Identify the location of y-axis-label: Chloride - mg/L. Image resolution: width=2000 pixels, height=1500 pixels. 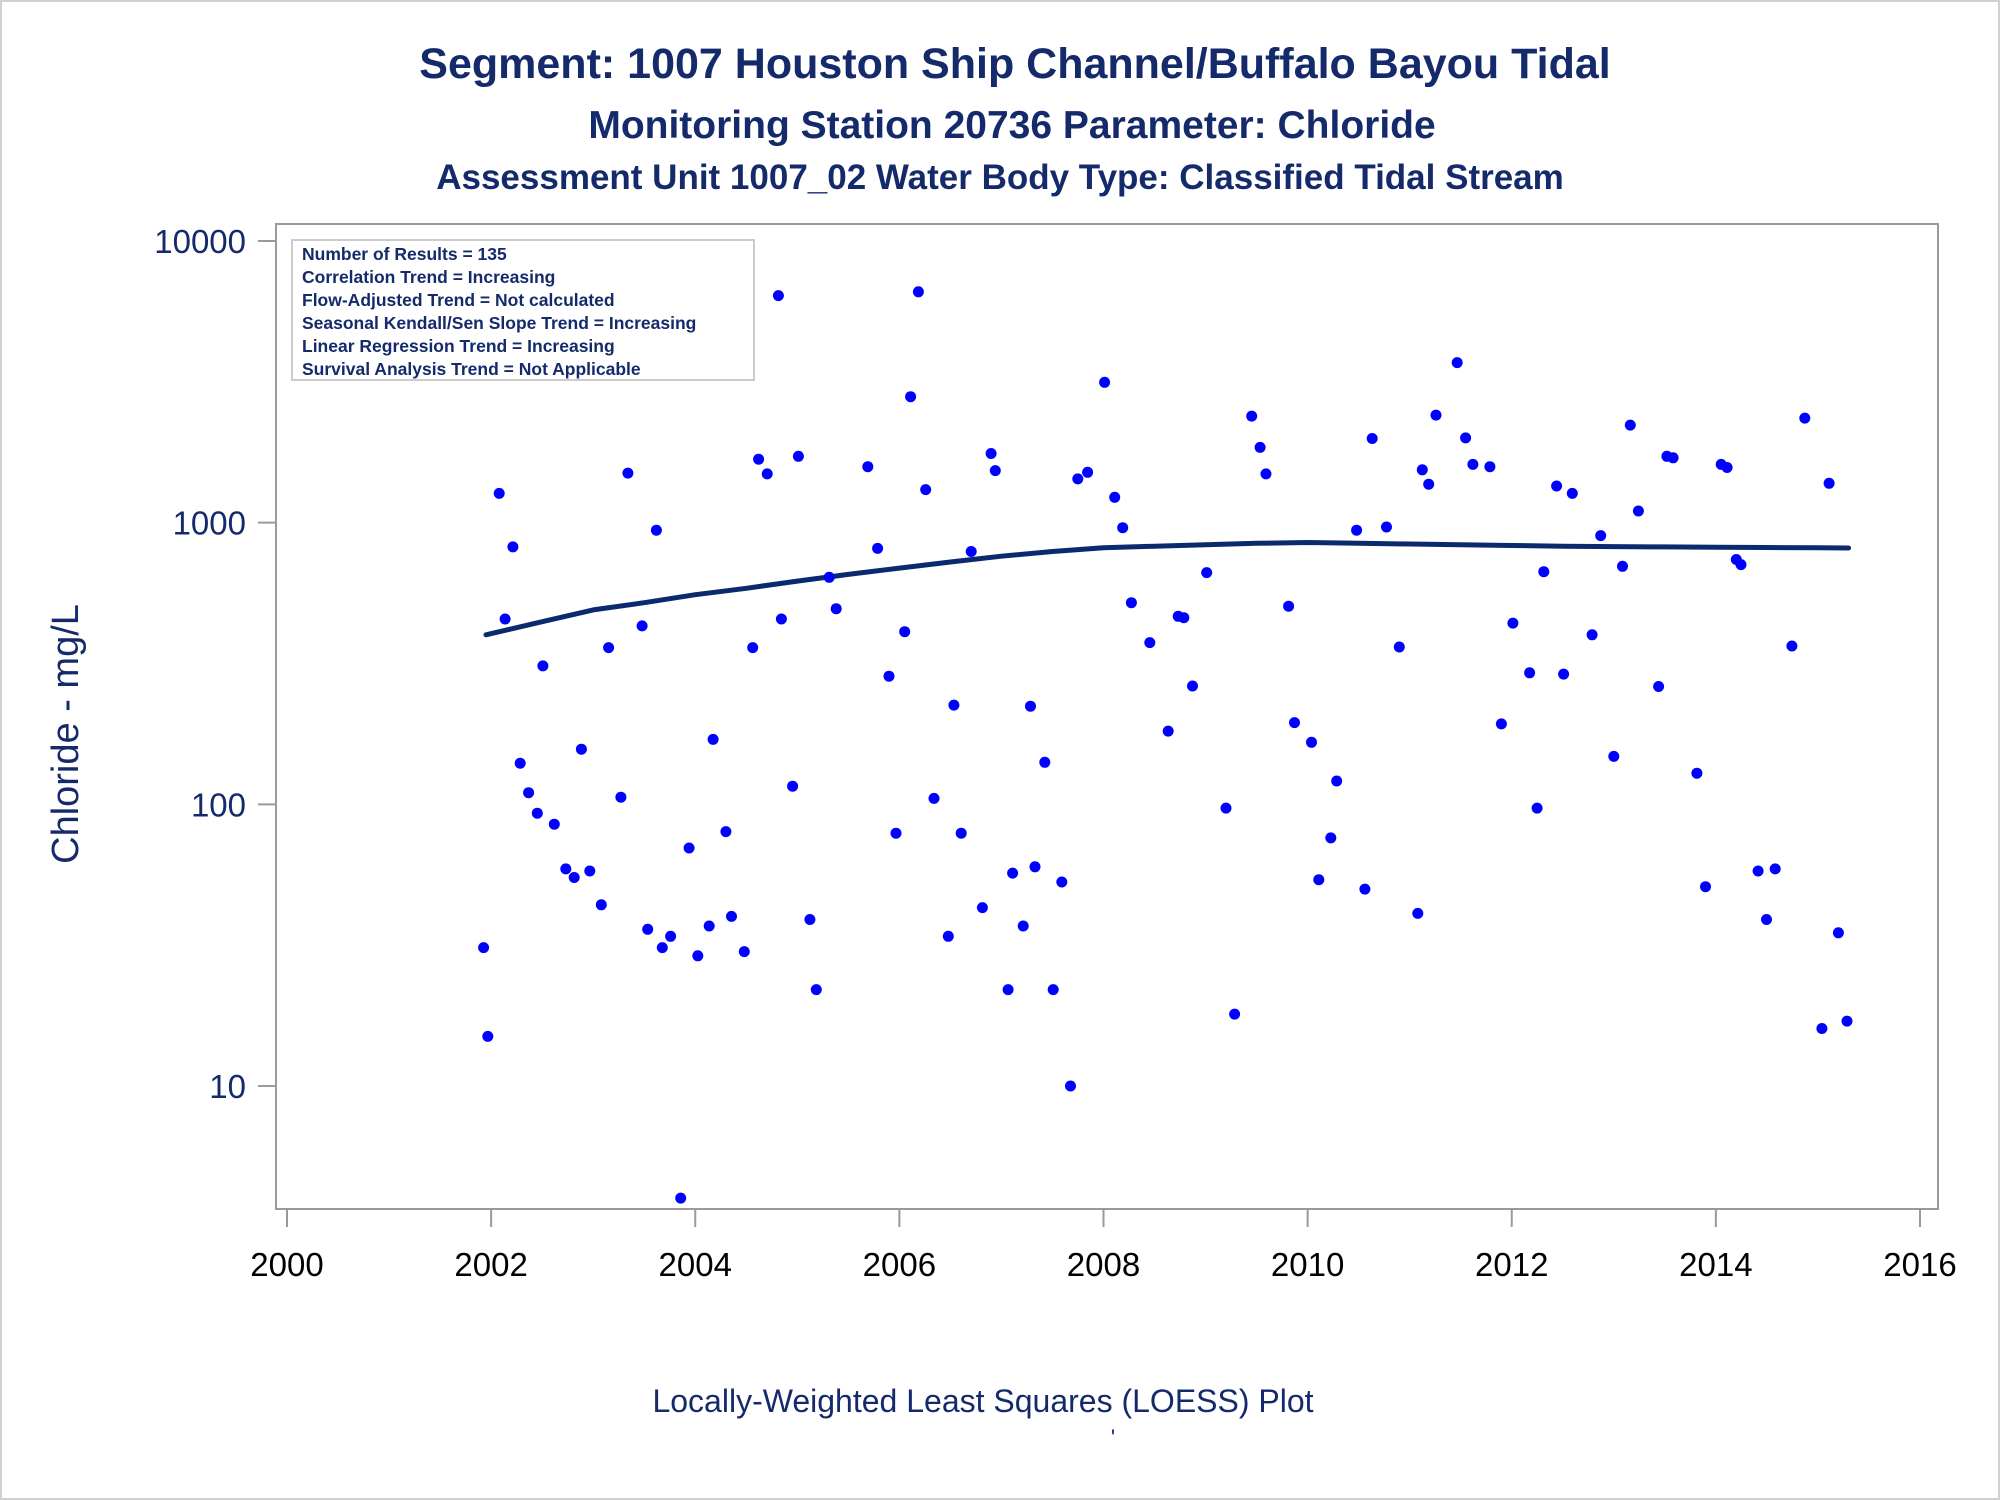
(66, 734).